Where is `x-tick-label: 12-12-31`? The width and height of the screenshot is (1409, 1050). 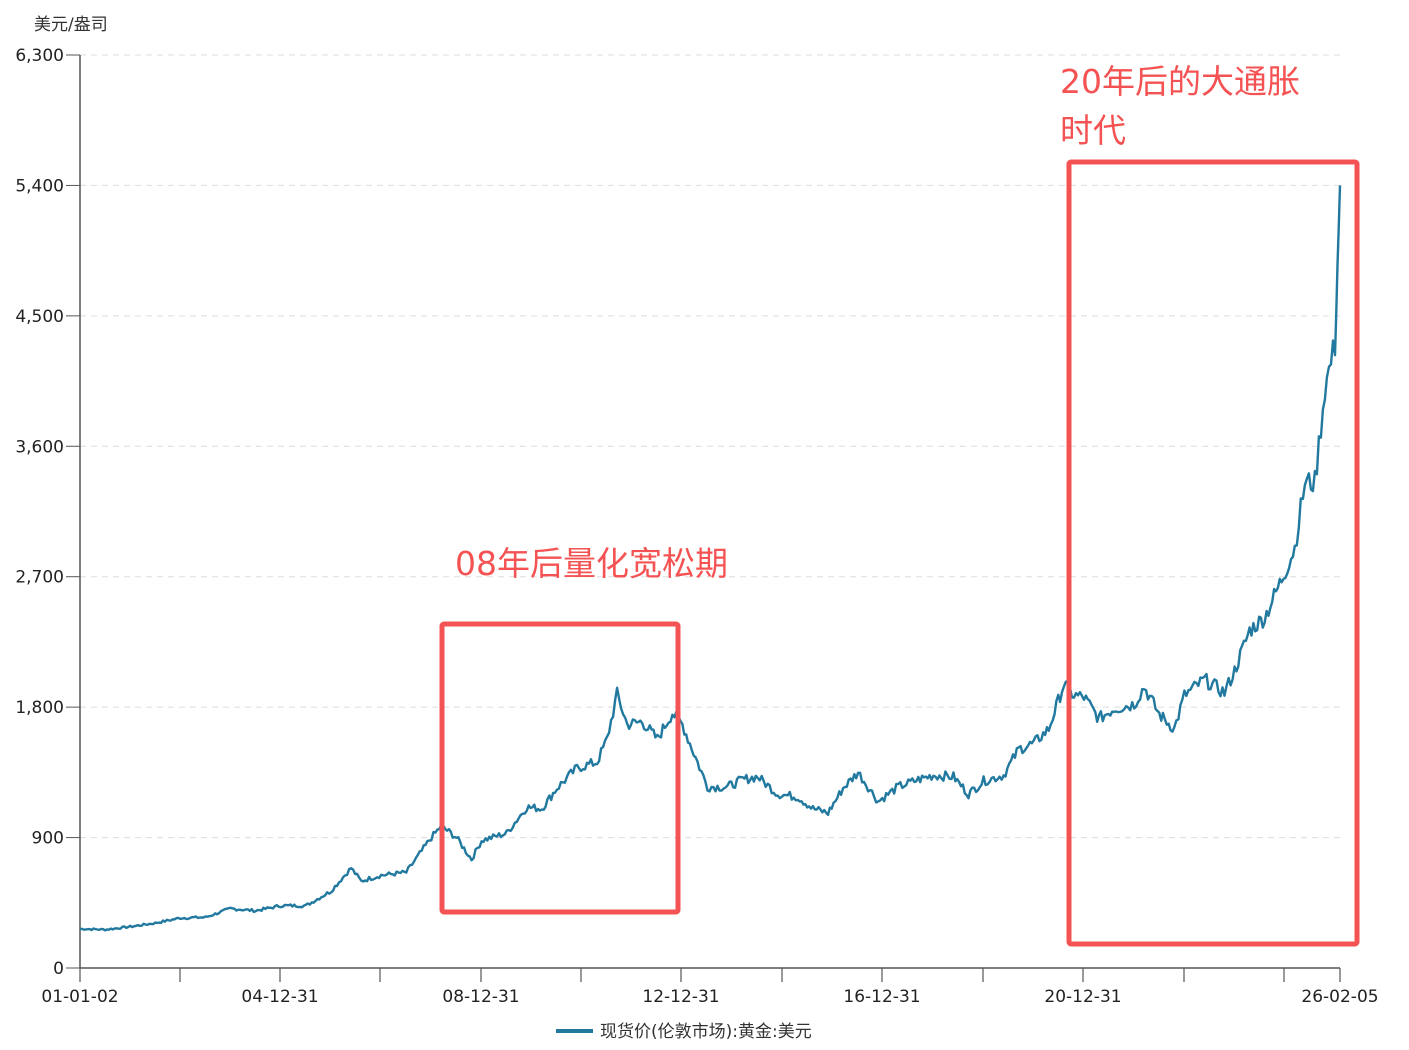 x-tick-label: 12-12-31 is located at coordinates (680, 997).